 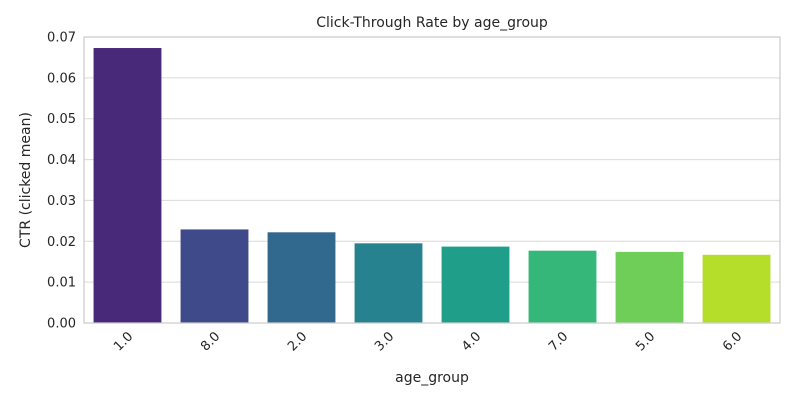 What do you see at coordinates (475, 284) in the screenshot?
I see `bar-4.0` at bounding box center [475, 284].